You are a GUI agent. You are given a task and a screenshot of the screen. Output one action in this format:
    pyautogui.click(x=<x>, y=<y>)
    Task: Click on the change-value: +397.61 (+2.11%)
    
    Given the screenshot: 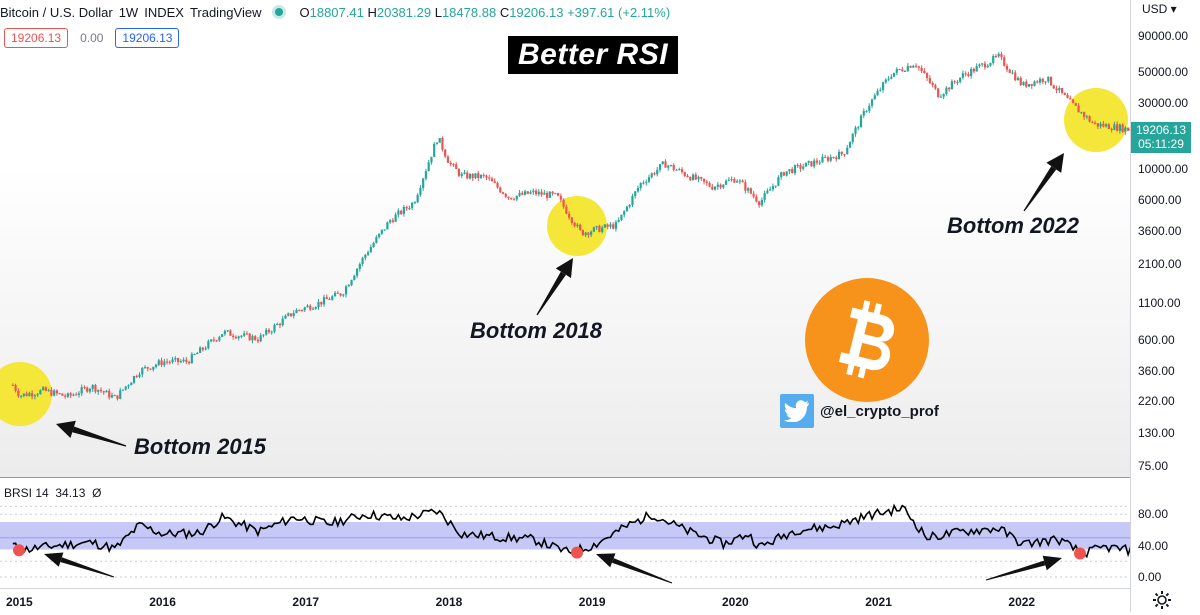 What is the action you would take?
    pyautogui.click(x=618, y=12)
    